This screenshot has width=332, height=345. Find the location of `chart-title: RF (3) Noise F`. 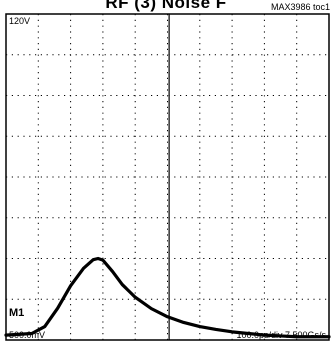

chart-title: RF (3) Noise F is located at coordinates (166, 6).